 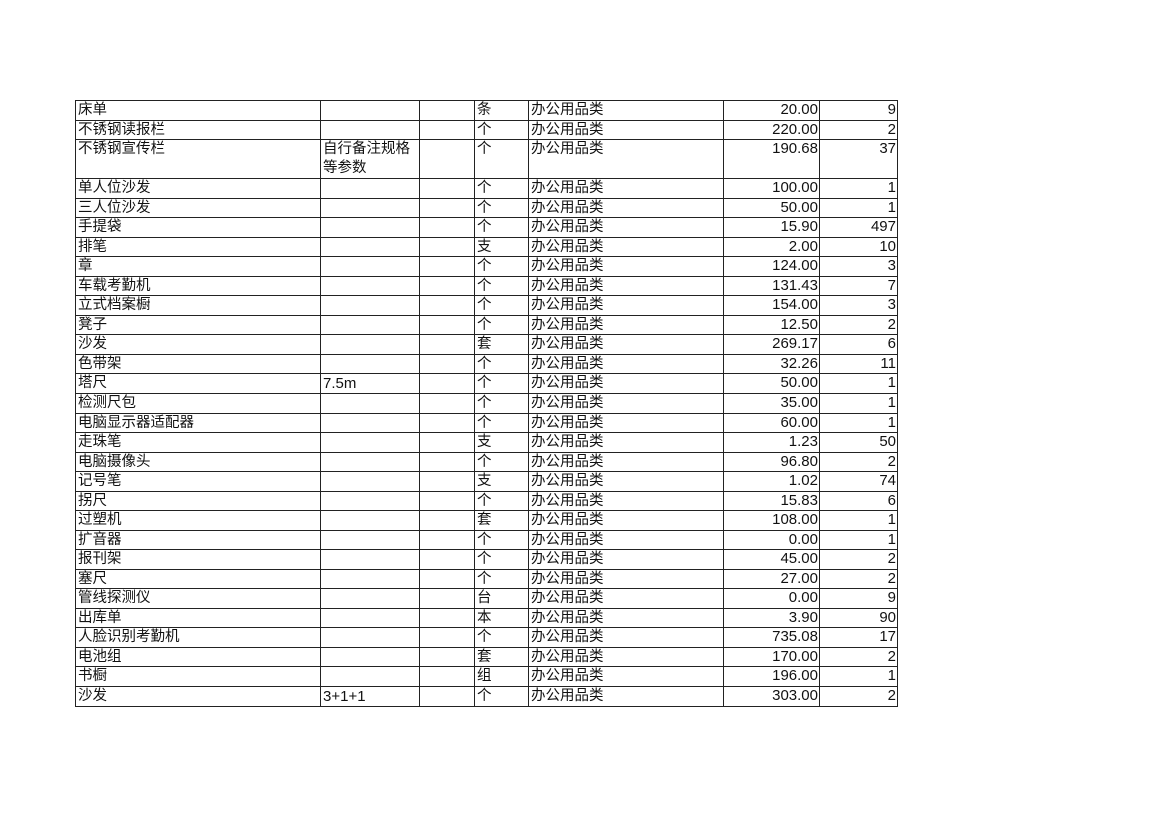 What do you see at coordinates (486, 520) in the screenshot?
I see `table-row: 过塑机 套办公用品类 108.00 1` at bounding box center [486, 520].